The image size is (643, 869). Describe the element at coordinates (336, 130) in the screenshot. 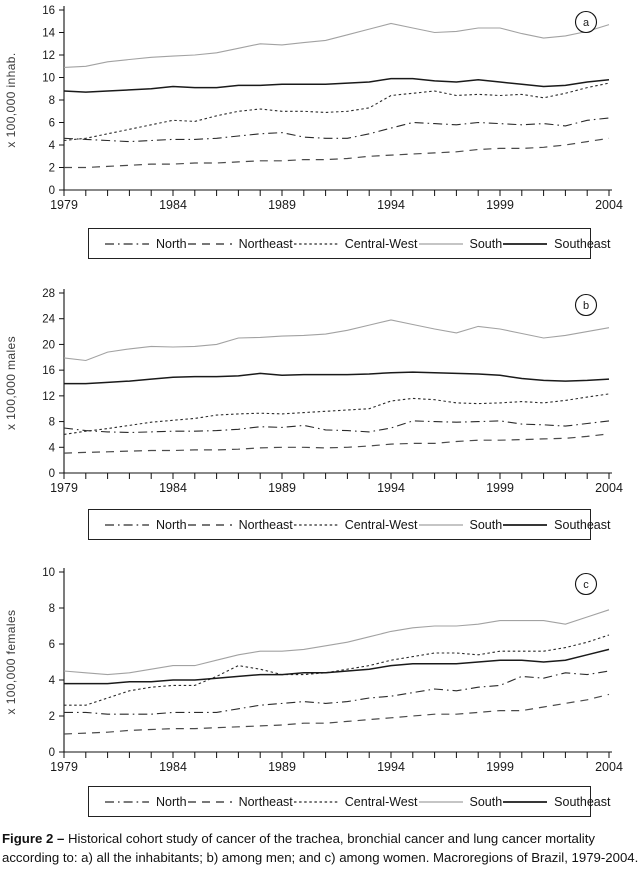

I see `series-a-north` at that location.